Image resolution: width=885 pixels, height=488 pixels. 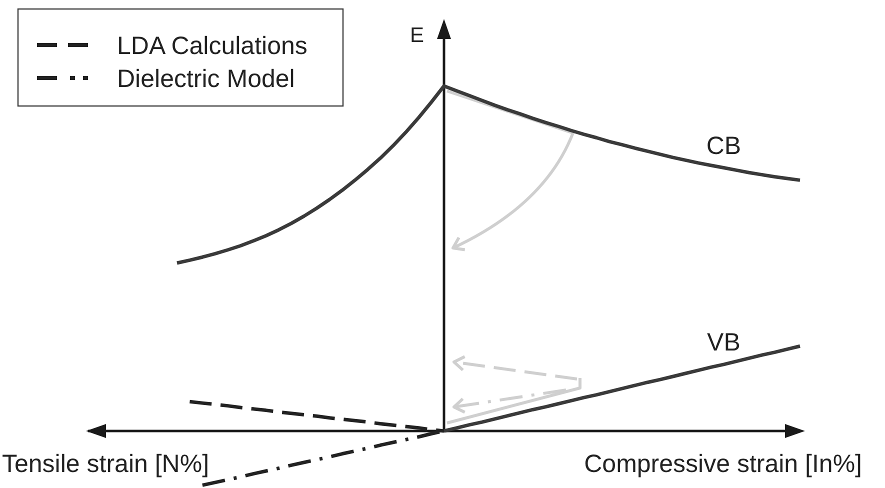 I want to click on annotation: Compressive strain [In%], so click(x=723, y=464).